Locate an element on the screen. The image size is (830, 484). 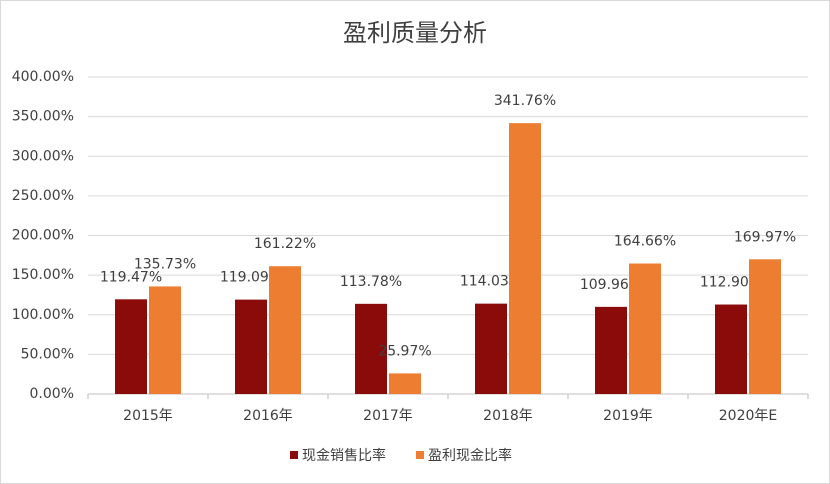
y-tick-label: 350.00% is located at coordinates (43, 117).